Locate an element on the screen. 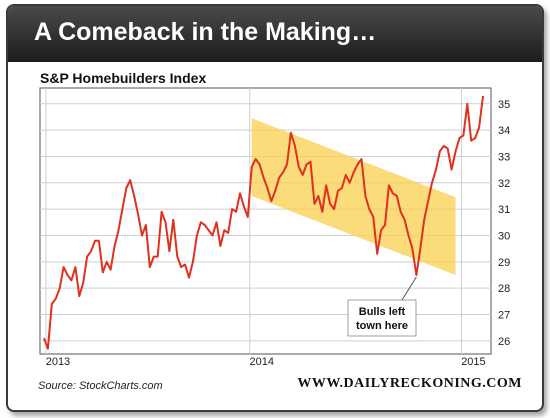  callout-label: Bulls left town here is located at coordinates (382, 319).